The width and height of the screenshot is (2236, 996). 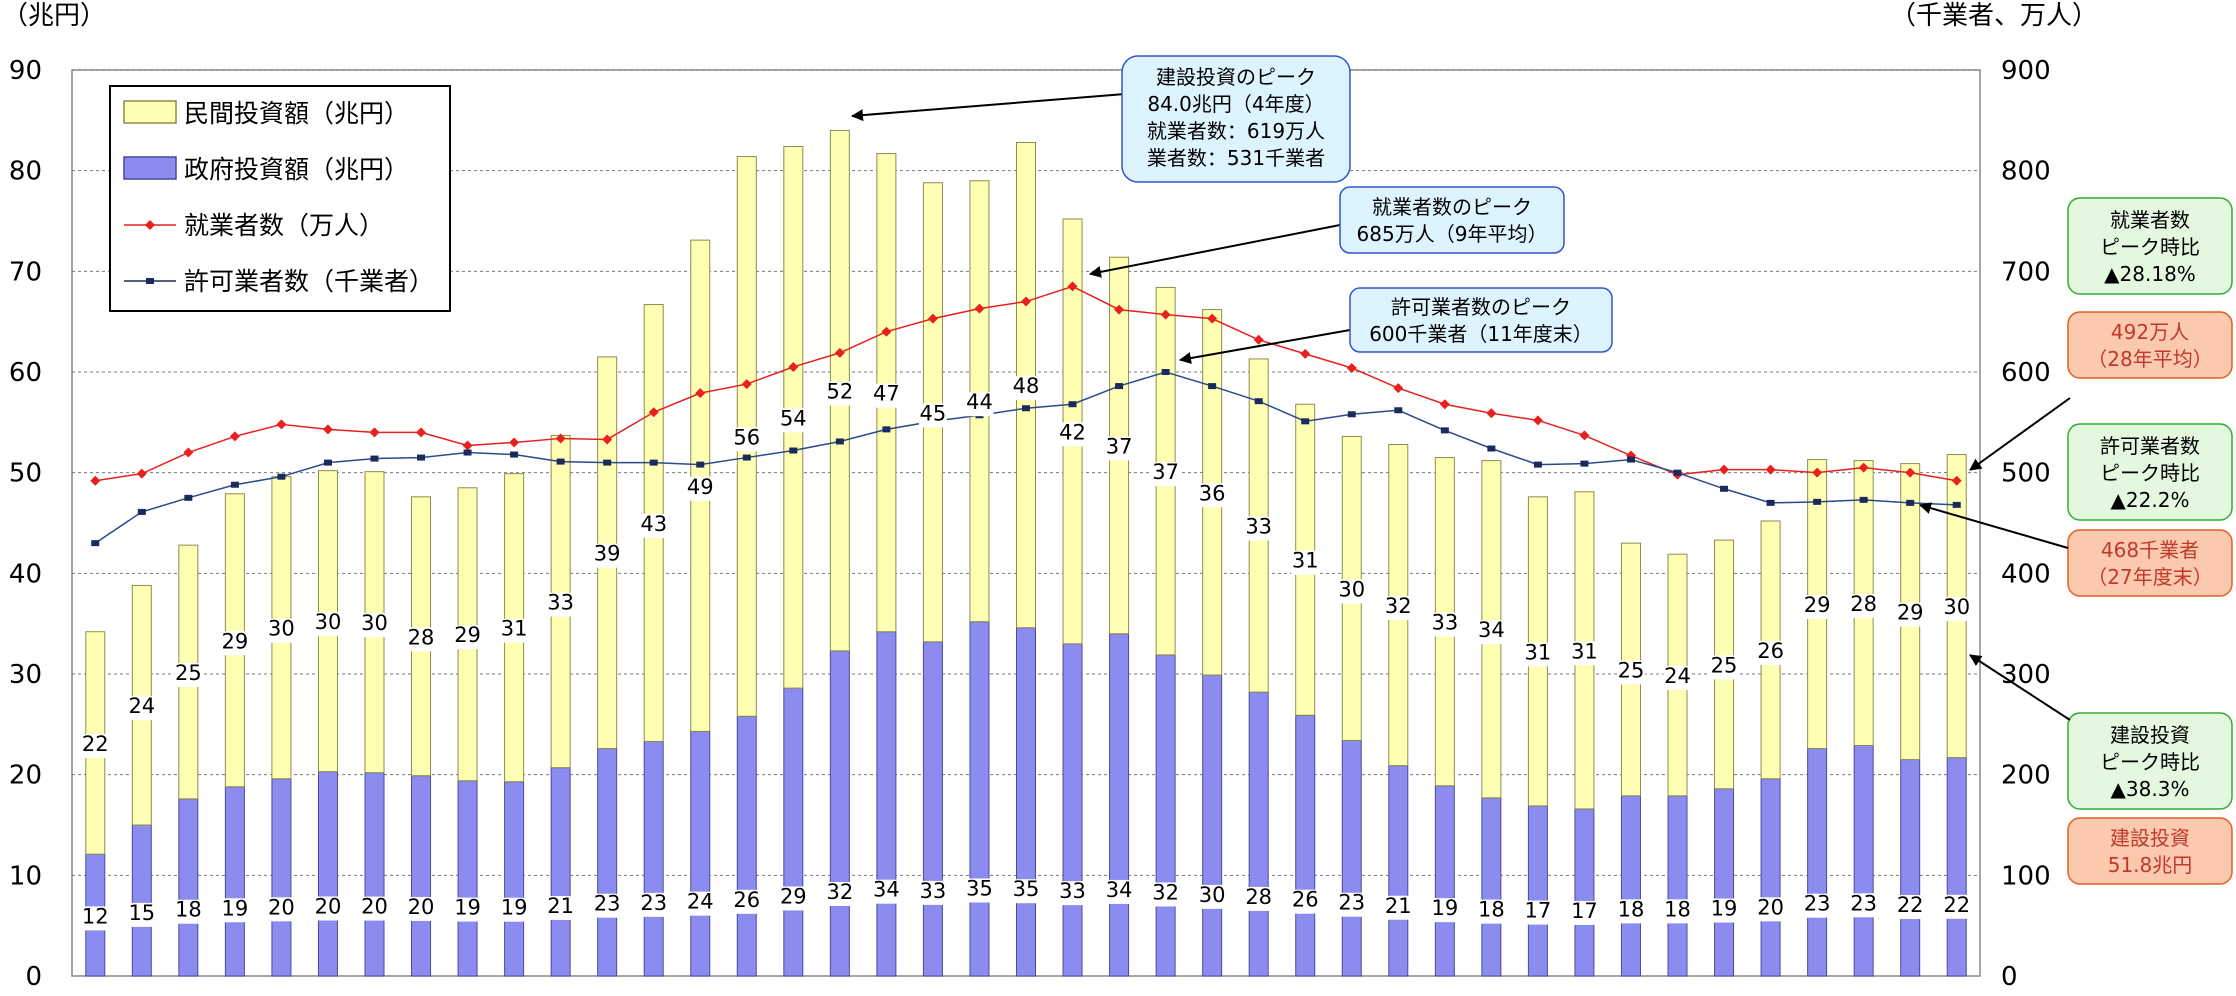 What do you see at coordinates (25, 876) in the screenshot?
I see `left-tick-label: 10` at bounding box center [25, 876].